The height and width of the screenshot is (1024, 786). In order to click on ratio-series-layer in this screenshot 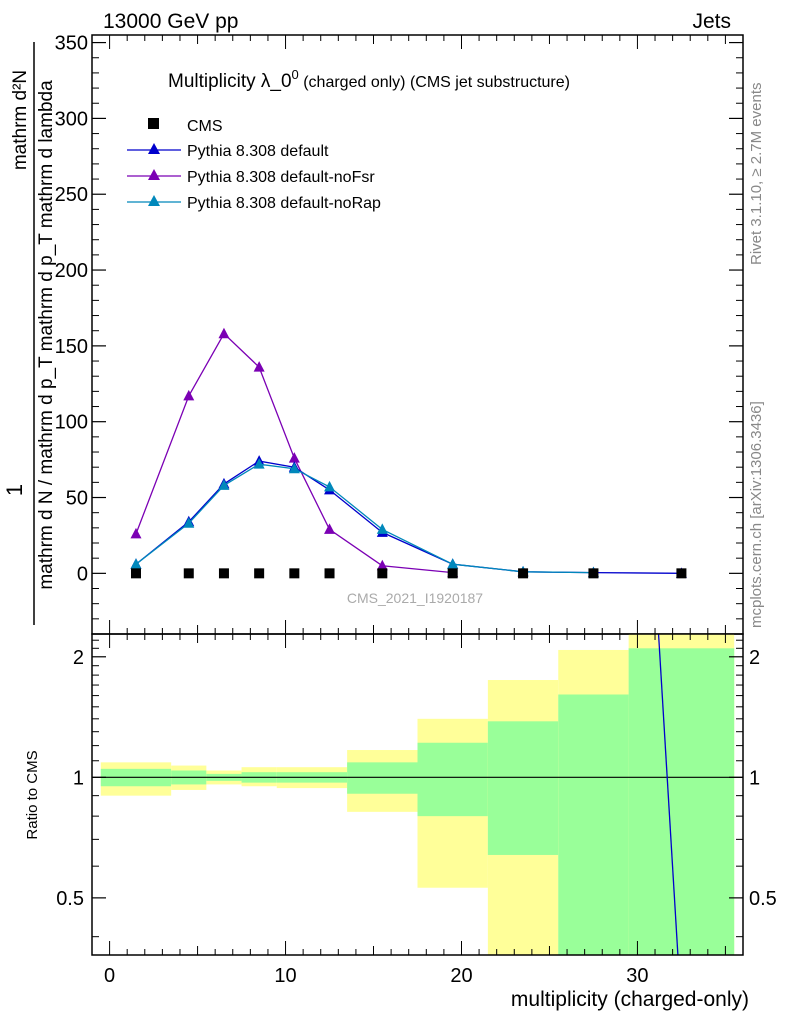, I will do `click(668, 794)`.